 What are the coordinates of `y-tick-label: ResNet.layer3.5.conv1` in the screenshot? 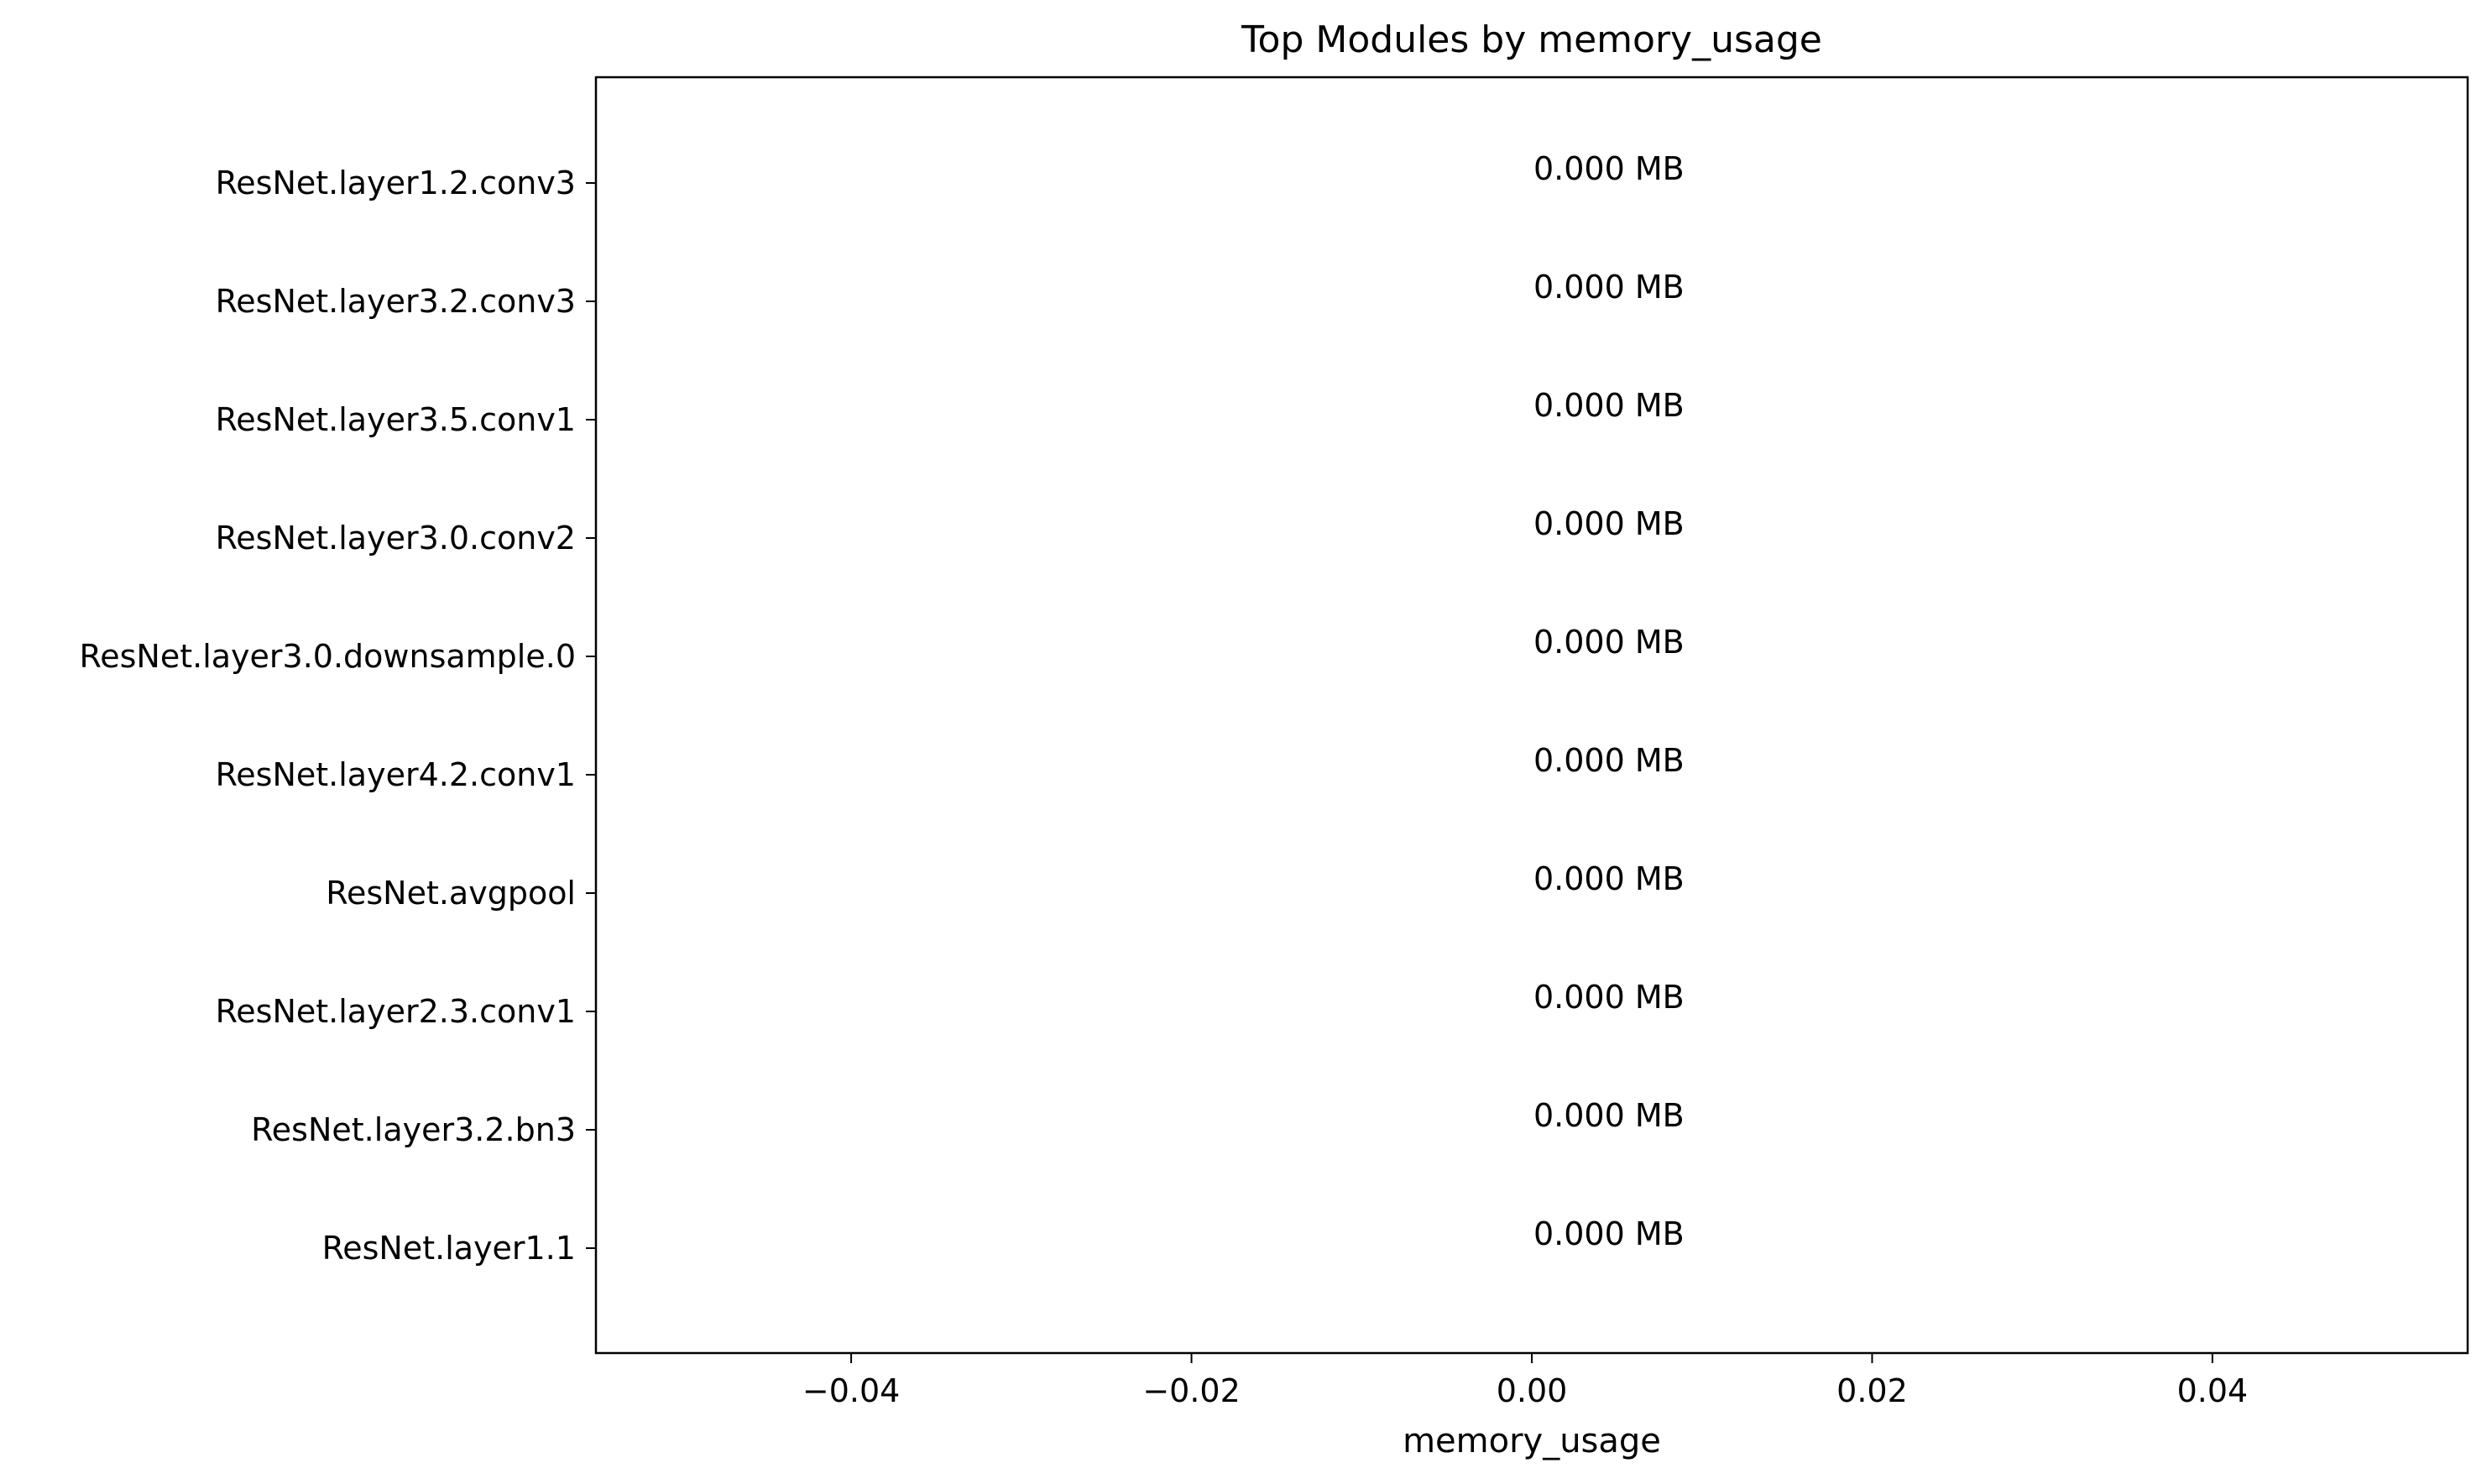 It's located at (396, 419).